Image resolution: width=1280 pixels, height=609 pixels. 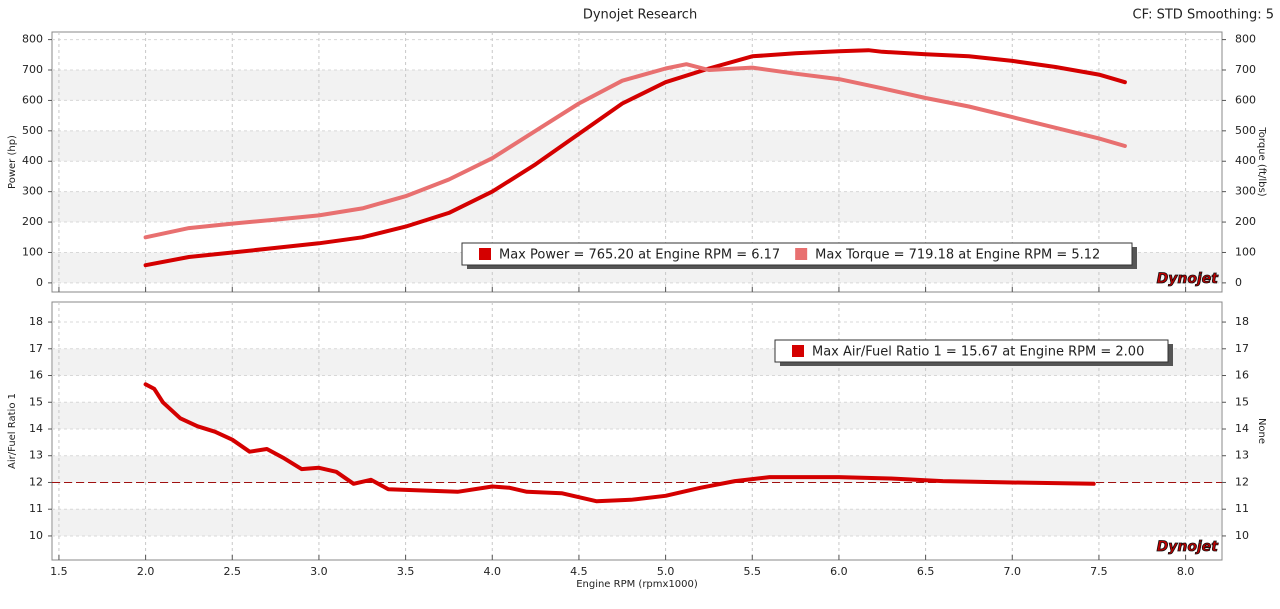 What do you see at coordinates (36, 428) in the screenshot?
I see `y-tick-label: 14` at bounding box center [36, 428].